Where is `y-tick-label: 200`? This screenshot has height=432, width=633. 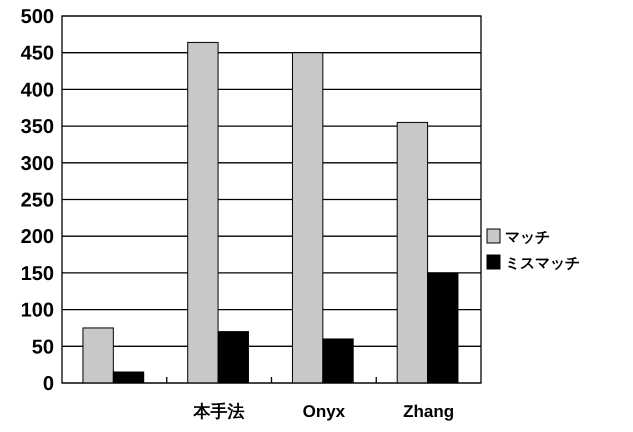
y-tick-label: 200 is located at coordinates (37, 237).